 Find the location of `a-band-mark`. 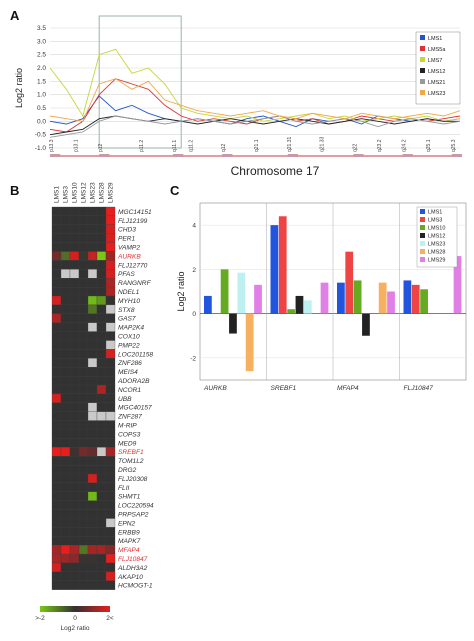

a-band-mark is located at coordinates (457, 155).